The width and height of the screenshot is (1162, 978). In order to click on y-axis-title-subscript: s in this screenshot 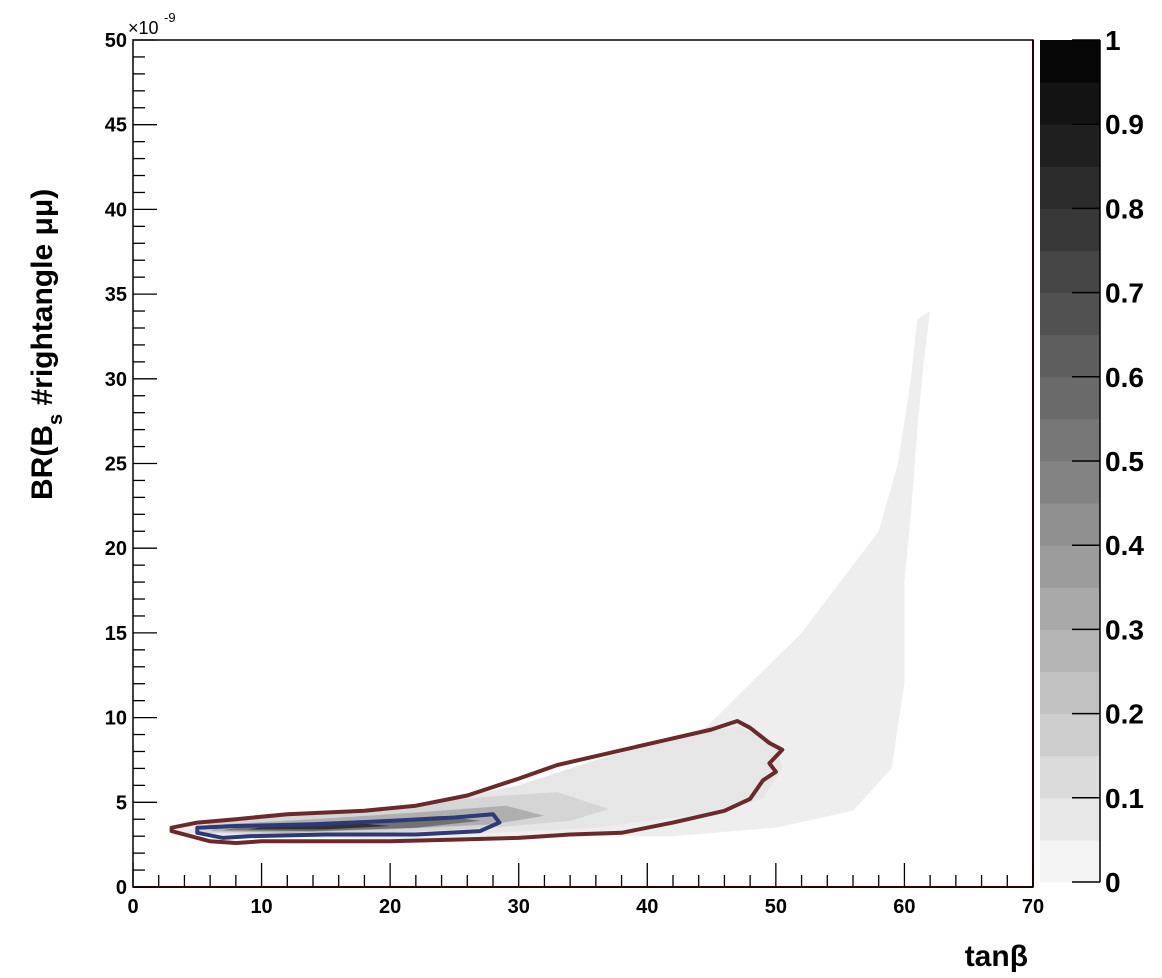, I will do `click(56, 419)`.